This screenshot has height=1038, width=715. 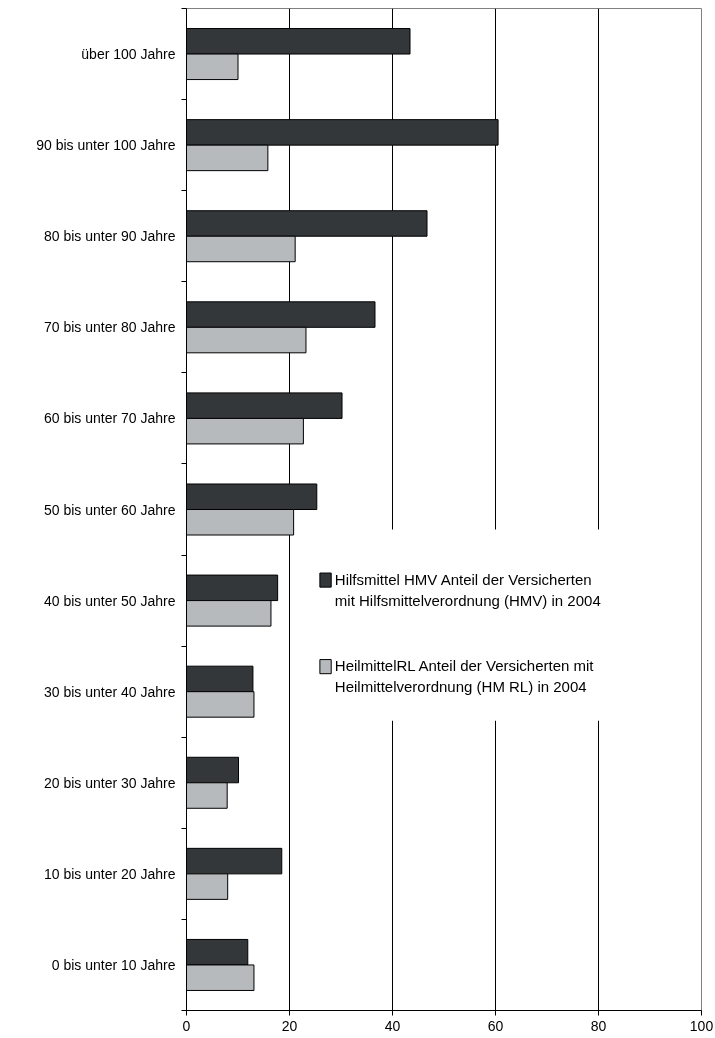 I want to click on y-tick-label: 30 bis unter 40 Jahre, so click(x=109, y=691).